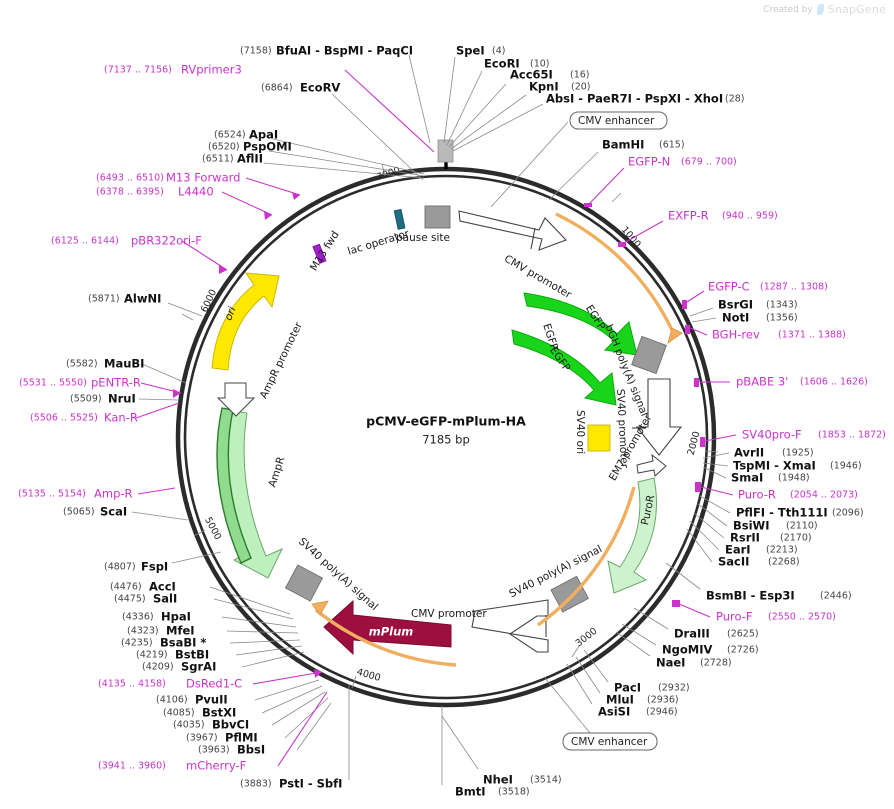 The width and height of the screenshot is (894, 809). What do you see at coordinates (449, 614) in the screenshot?
I see `cmv-promoter-bottom-label: CMV promoter` at bounding box center [449, 614].